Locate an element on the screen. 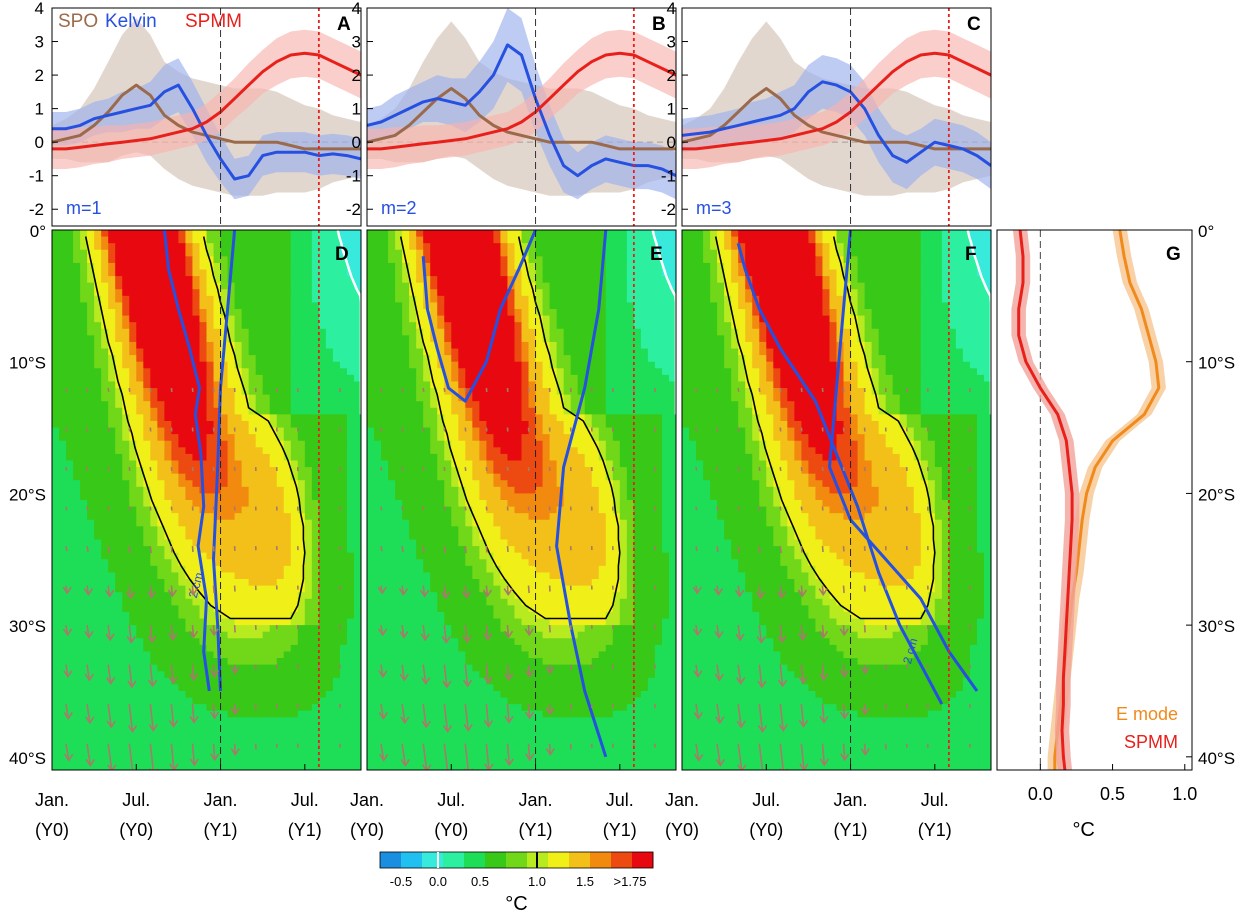 Image resolution: width=1247 pixels, height=914 pixels. spmm-line is located at coordinates (521, 101).